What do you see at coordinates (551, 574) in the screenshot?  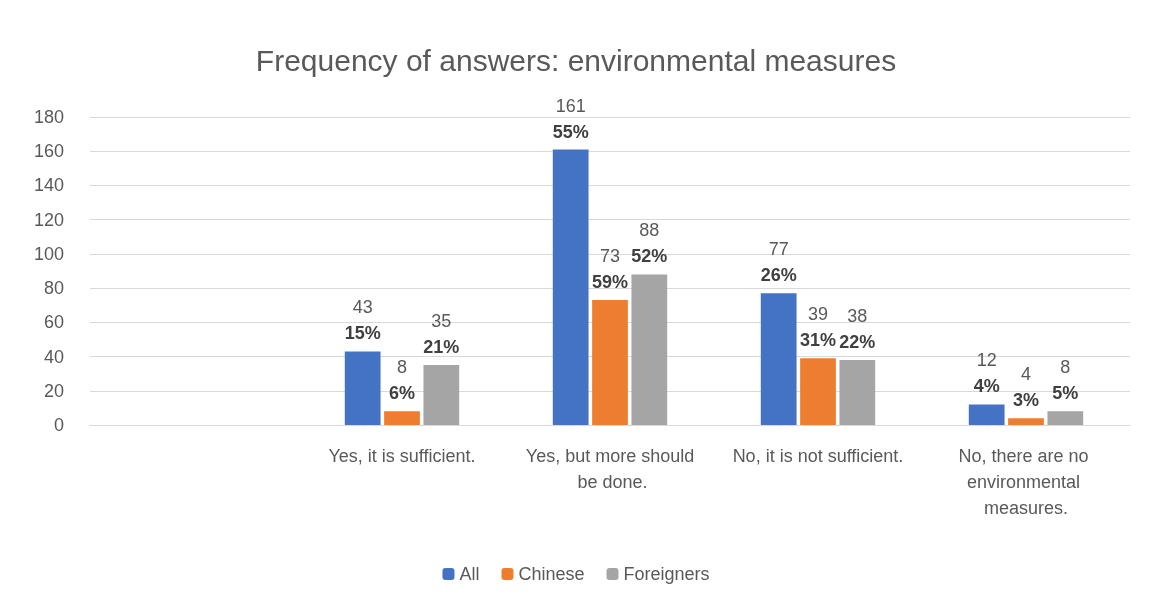 I see `legend-label: Chinese` at bounding box center [551, 574].